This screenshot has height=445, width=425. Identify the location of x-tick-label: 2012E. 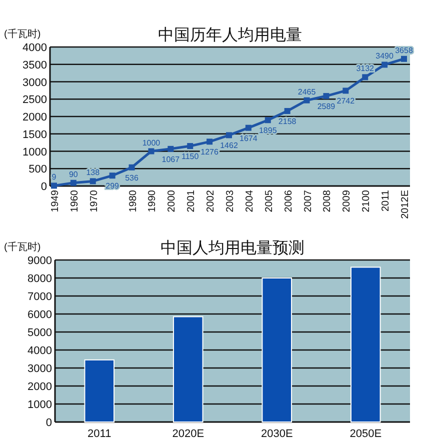
(405, 204).